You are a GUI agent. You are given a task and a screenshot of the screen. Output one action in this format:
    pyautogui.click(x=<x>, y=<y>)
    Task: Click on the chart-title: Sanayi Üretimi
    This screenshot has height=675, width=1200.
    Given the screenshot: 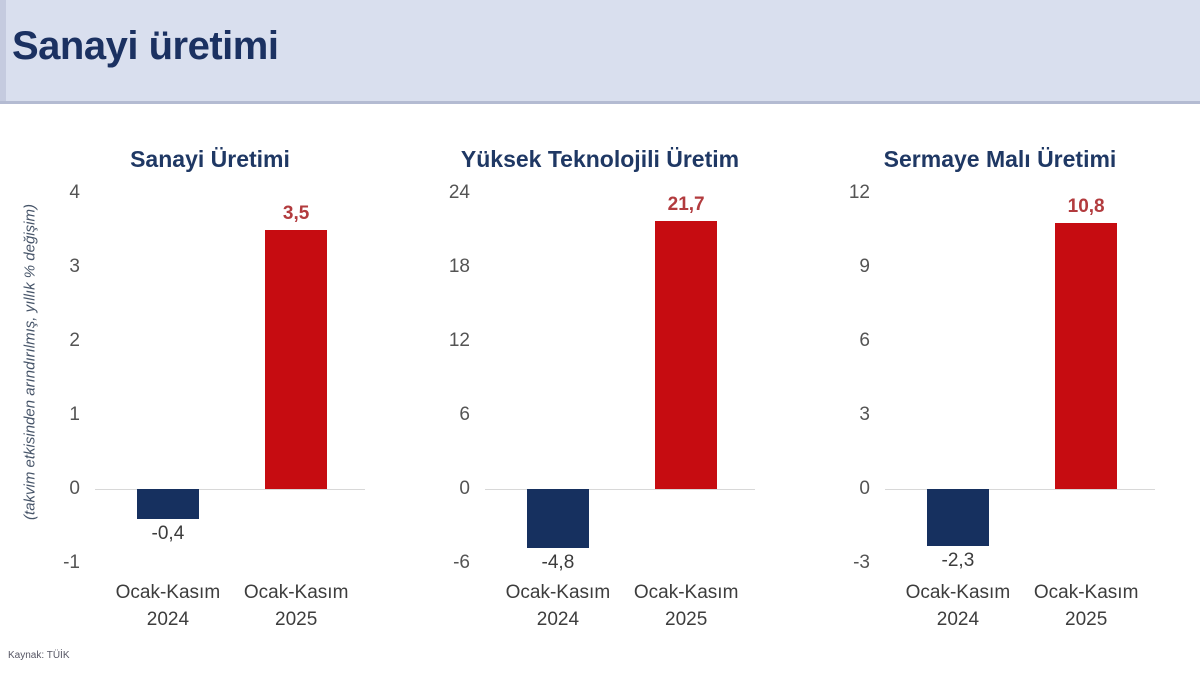 What is the action you would take?
    pyautogui.click(x=210, y=159)
    